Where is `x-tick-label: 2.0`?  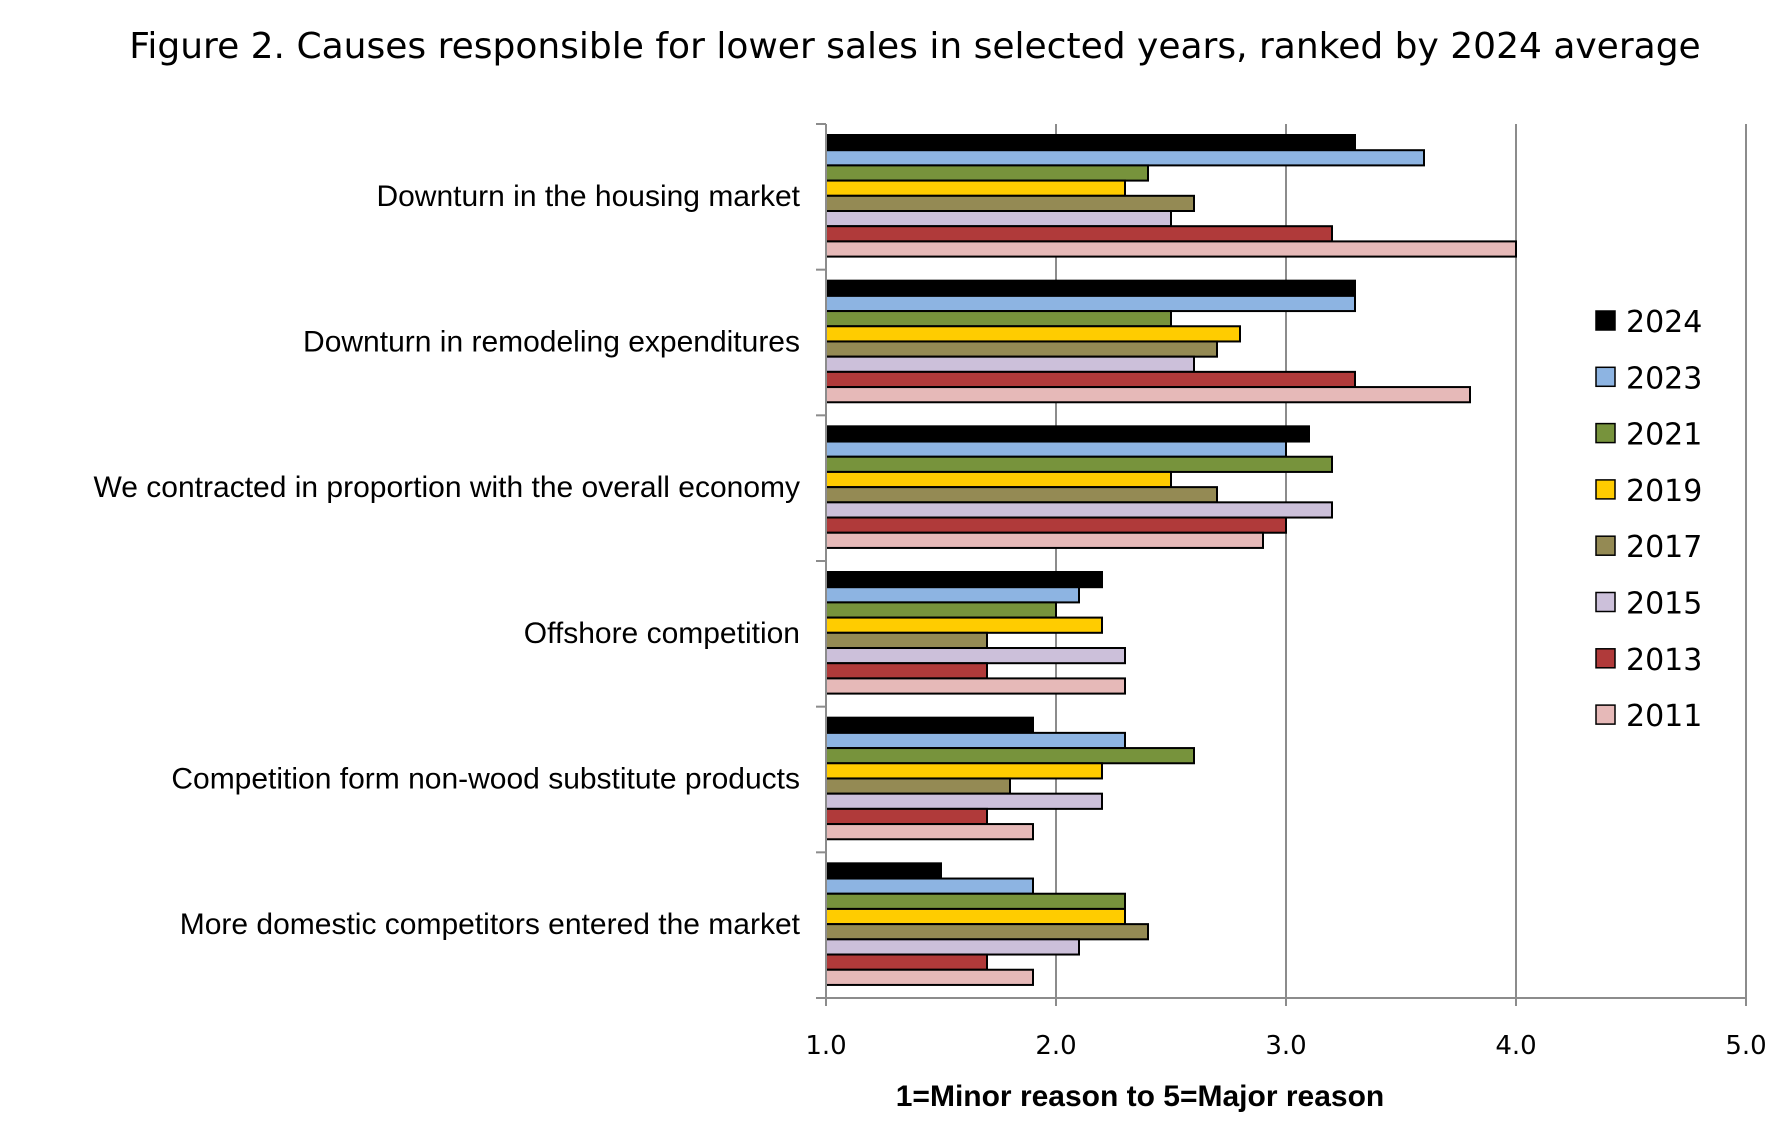 x-tick-label: 2.0 is located at coordinates (1055, 1046).